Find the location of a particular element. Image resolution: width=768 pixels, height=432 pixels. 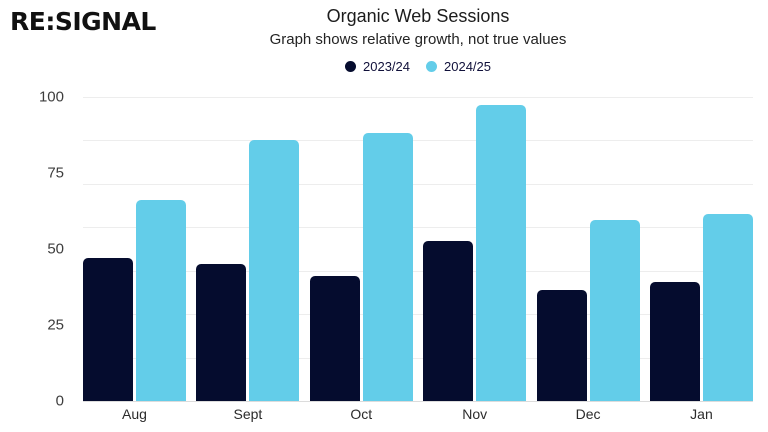

legend-item: 2023/24 is located at coordinates (377, 66).